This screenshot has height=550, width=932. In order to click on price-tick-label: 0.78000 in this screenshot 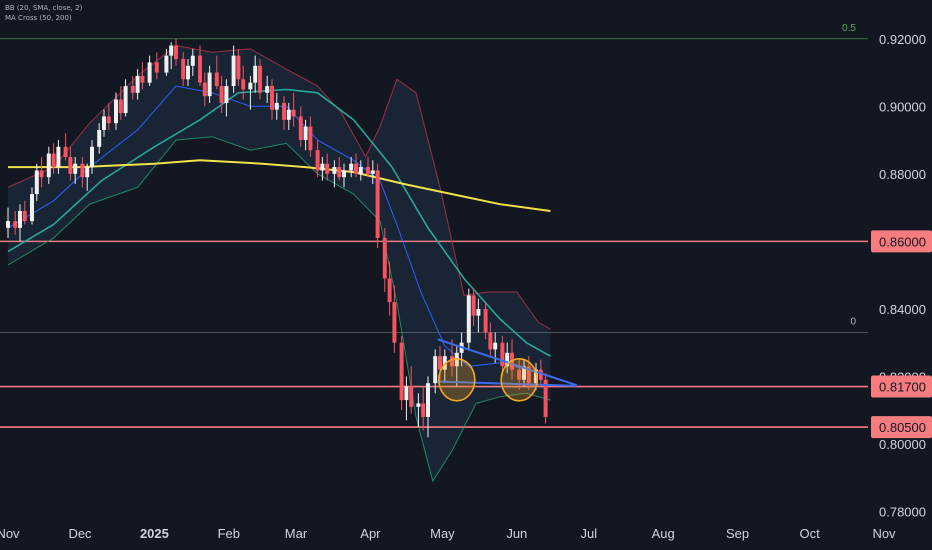, I will do `click(902, 511)`.